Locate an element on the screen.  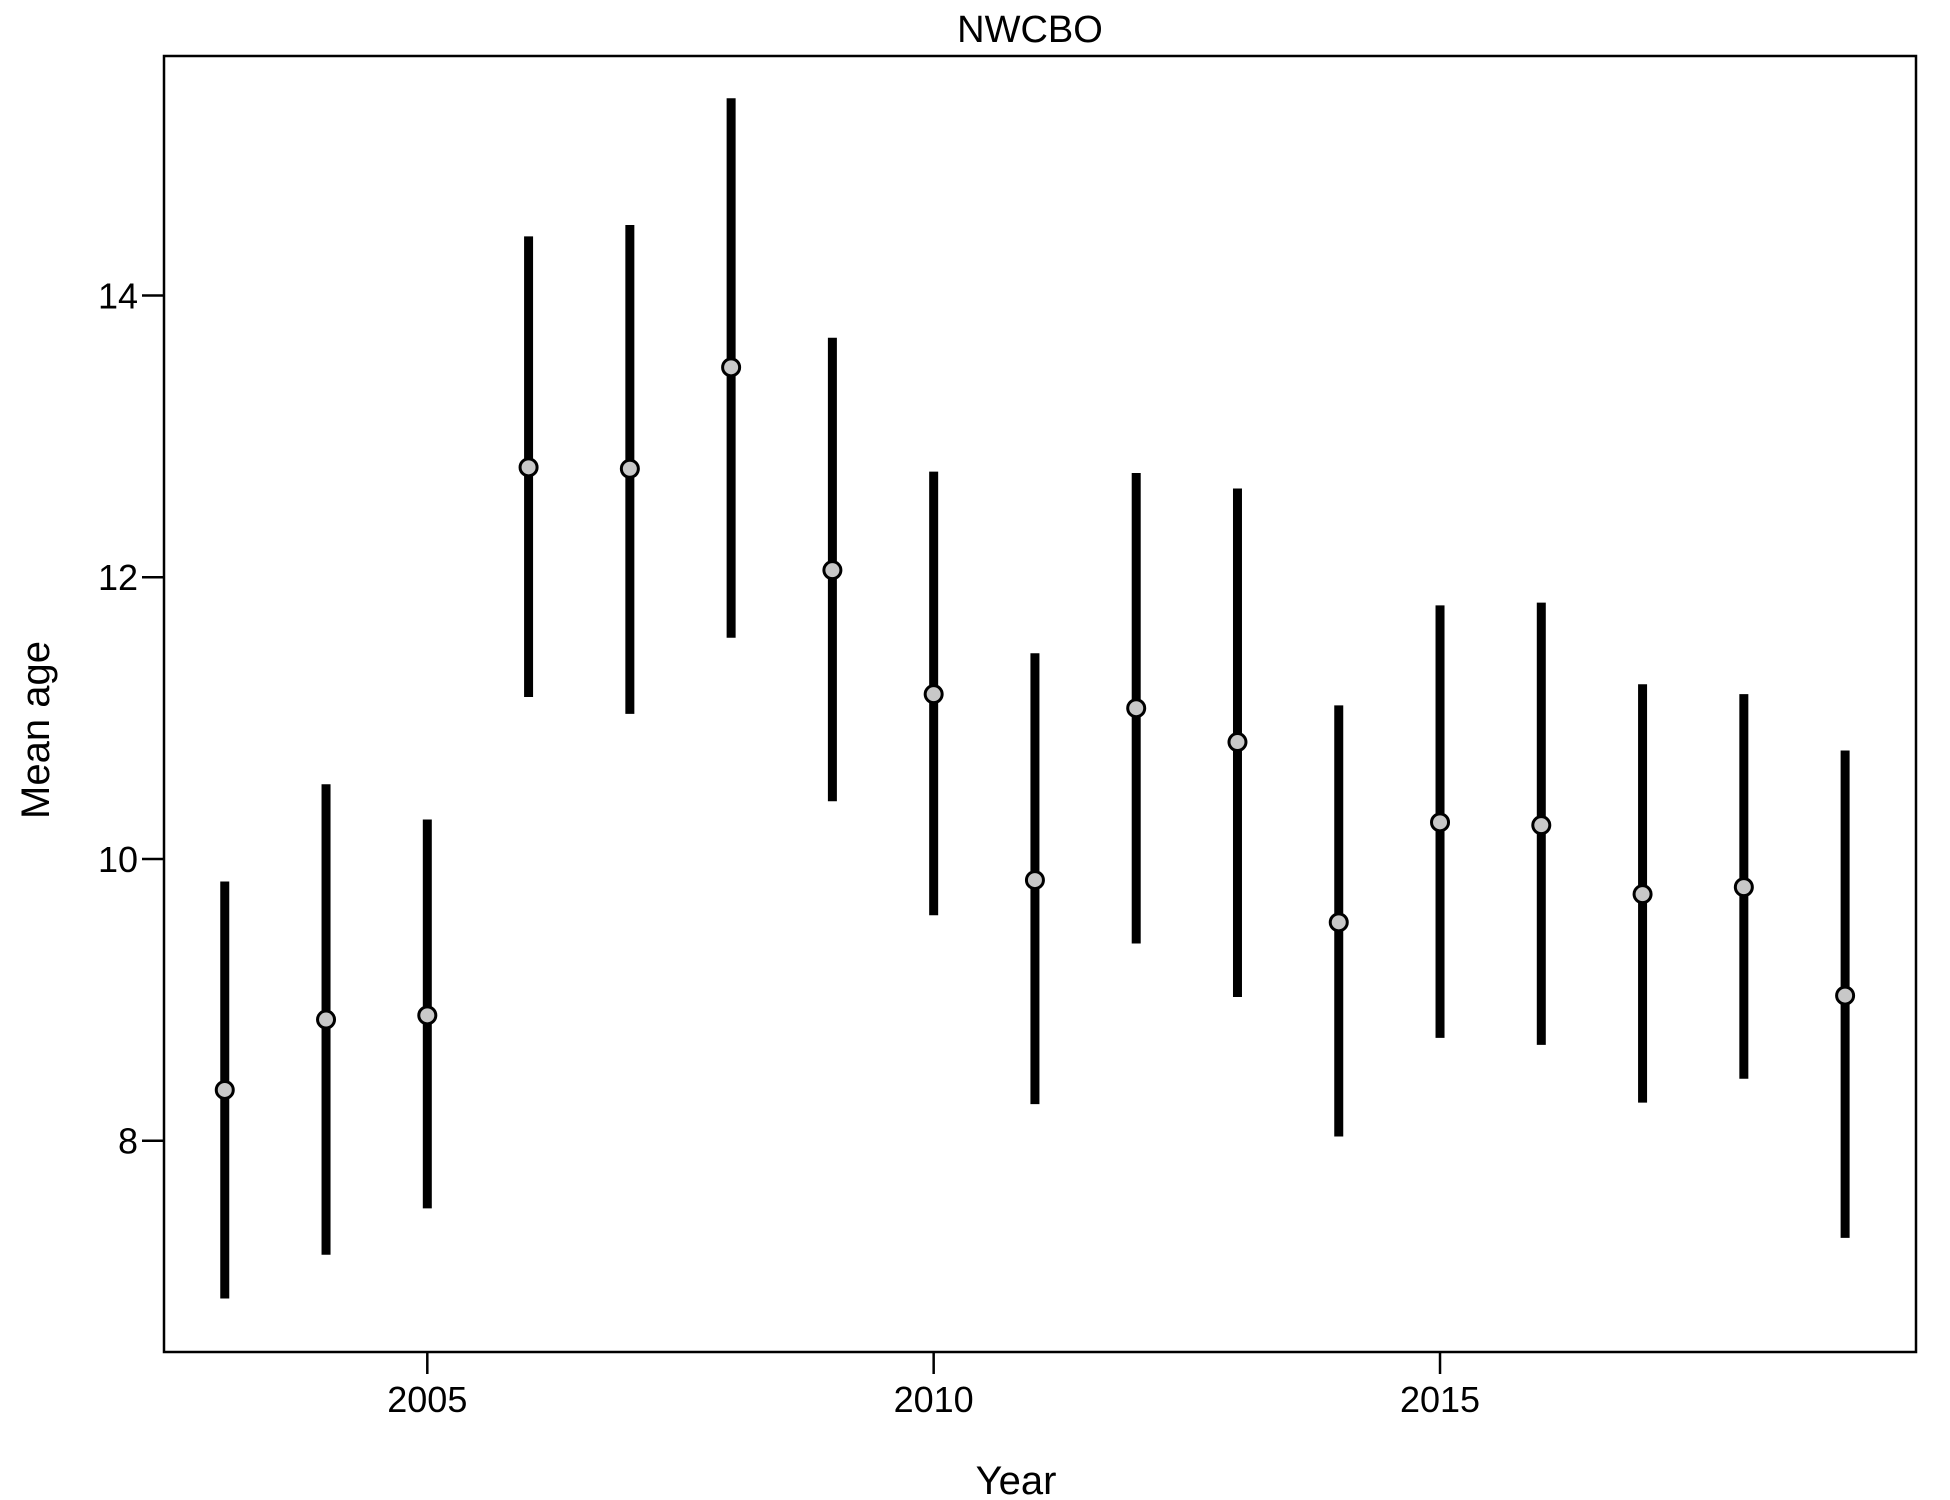
y-tick-label: 8 is located at coordinates (128, 1141).